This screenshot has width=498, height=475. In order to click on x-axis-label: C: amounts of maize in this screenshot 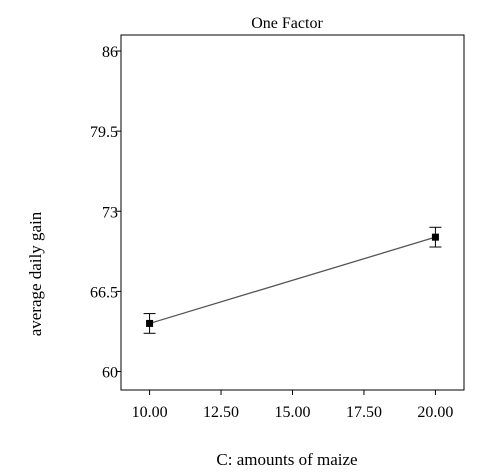, I will do `click(286, 459)`.